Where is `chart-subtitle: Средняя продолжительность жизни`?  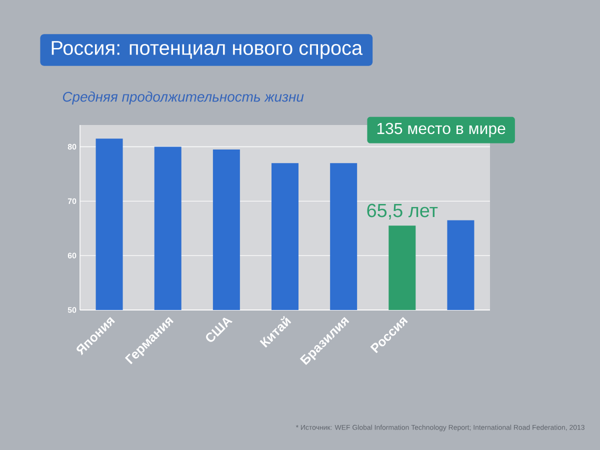
chart-subtitle: Средняя продолжительность жизни is located at coordinates (183, 97).